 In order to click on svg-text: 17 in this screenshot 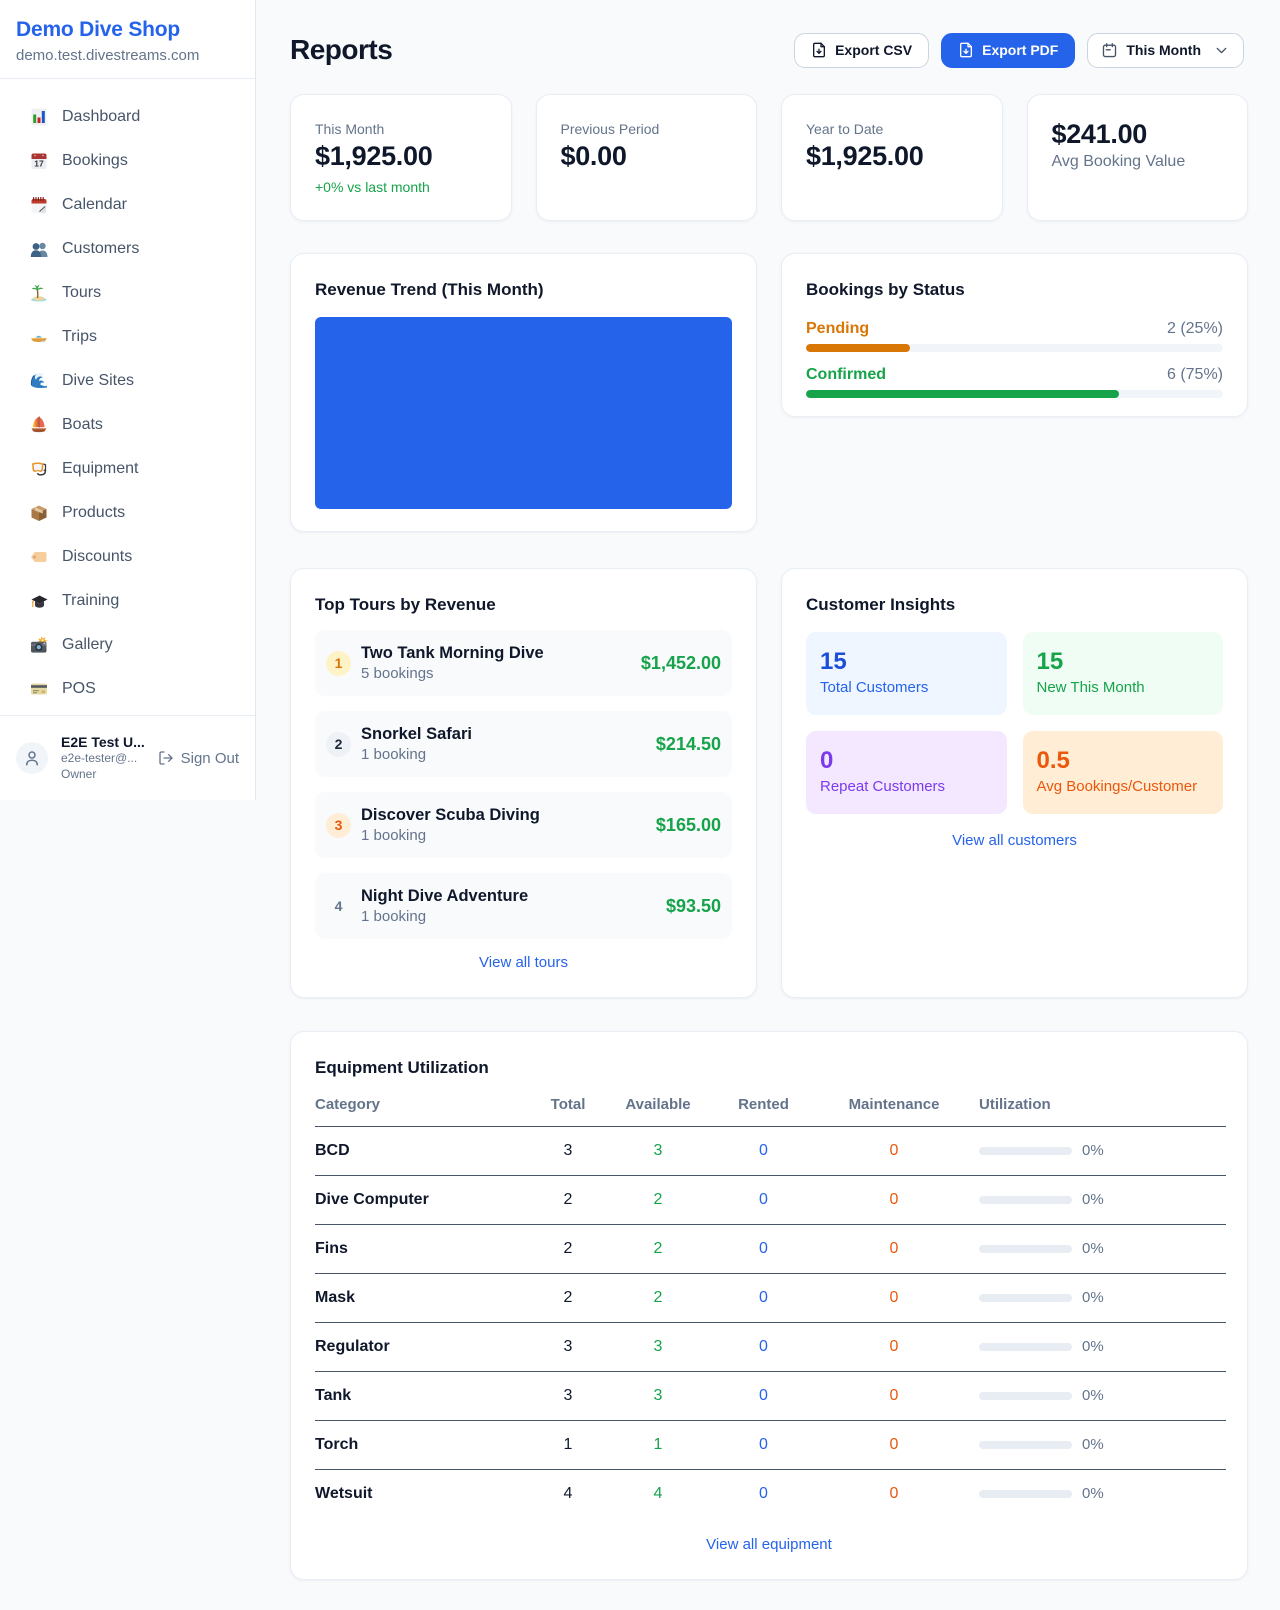, I will do `click(39, 164)`.